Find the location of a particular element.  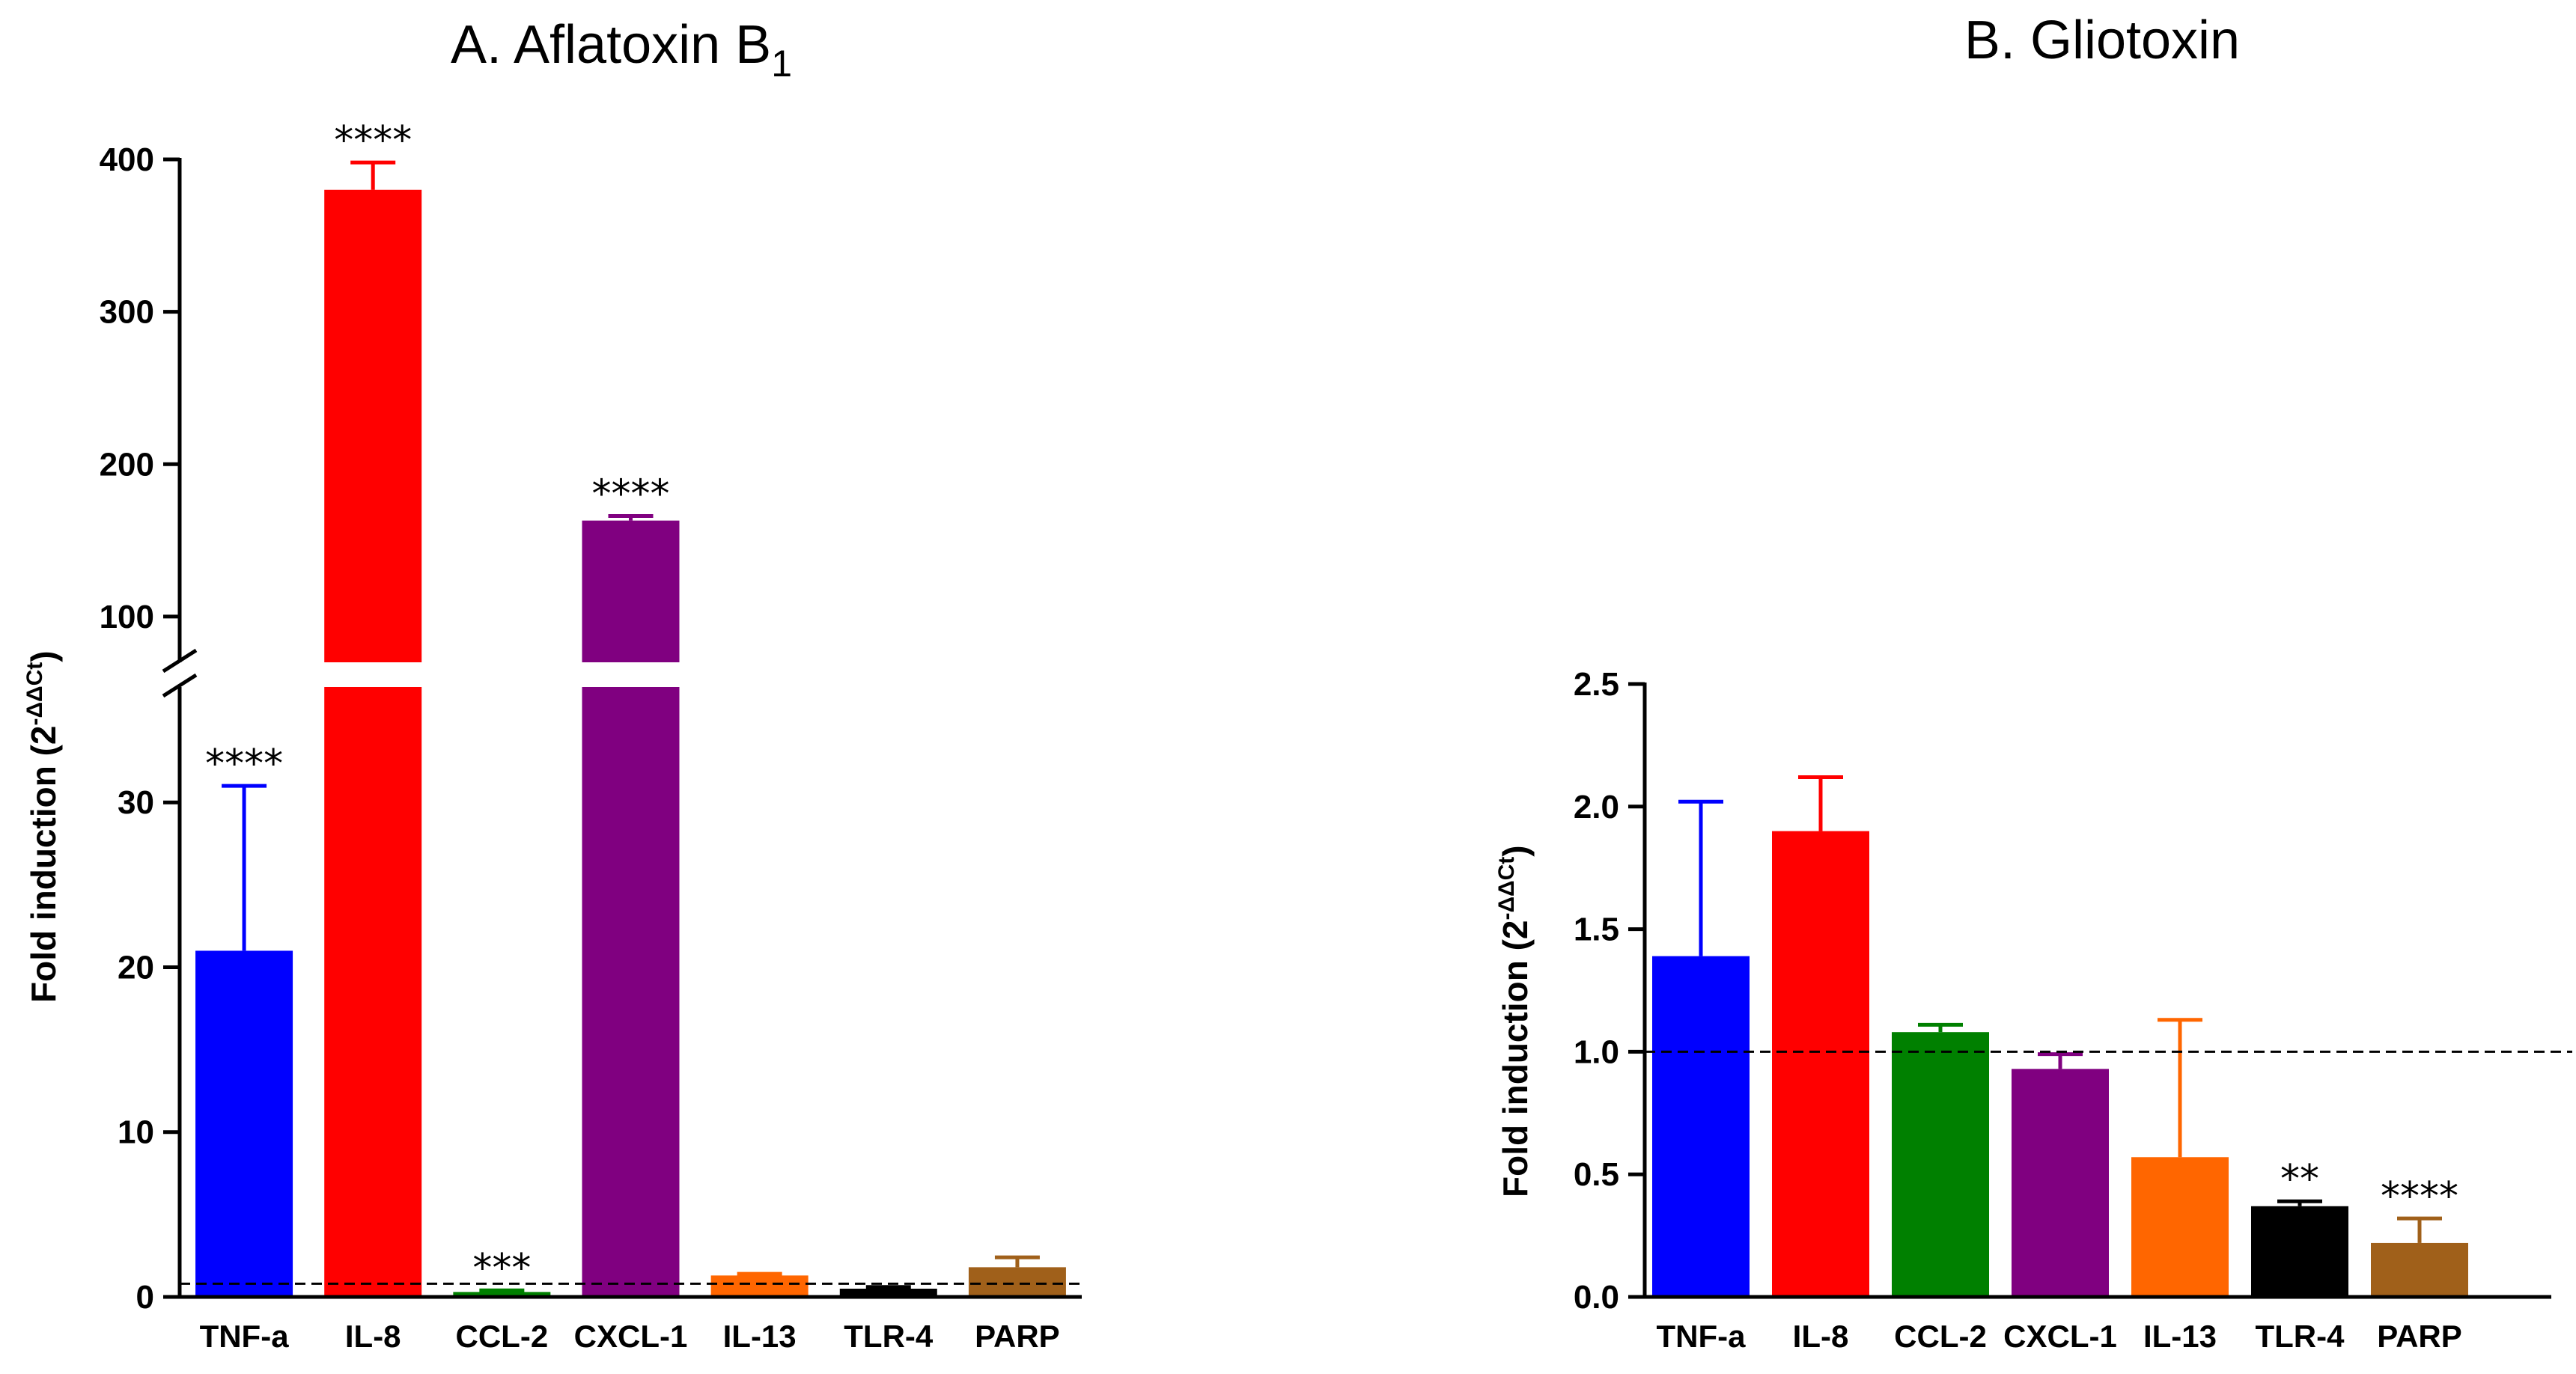

panel-a-tick-label-400: 400 is located at coordinates (127, 159).